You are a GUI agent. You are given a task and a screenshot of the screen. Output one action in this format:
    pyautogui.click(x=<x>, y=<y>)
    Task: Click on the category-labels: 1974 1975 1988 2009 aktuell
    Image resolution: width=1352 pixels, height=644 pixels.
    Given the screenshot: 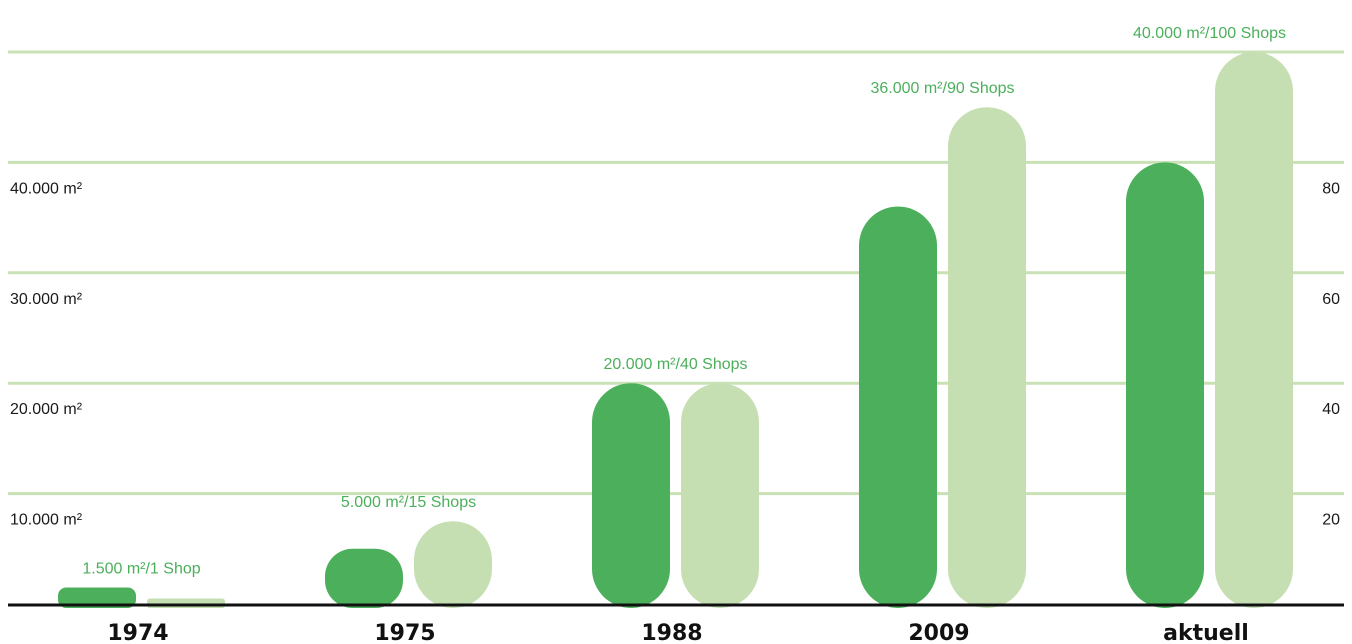 What is the action you would take?
    pyautogui.click(x=677, y=632)
    